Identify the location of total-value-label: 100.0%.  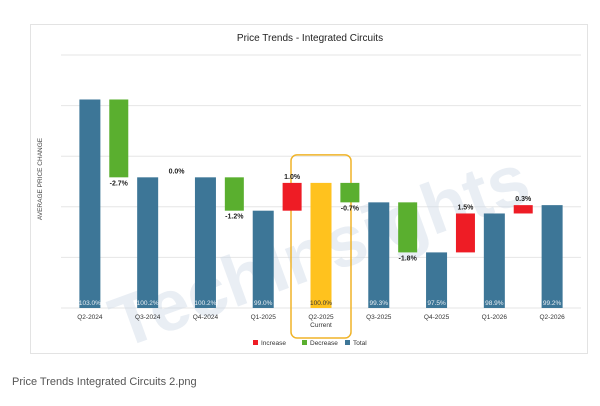
(321, 303).